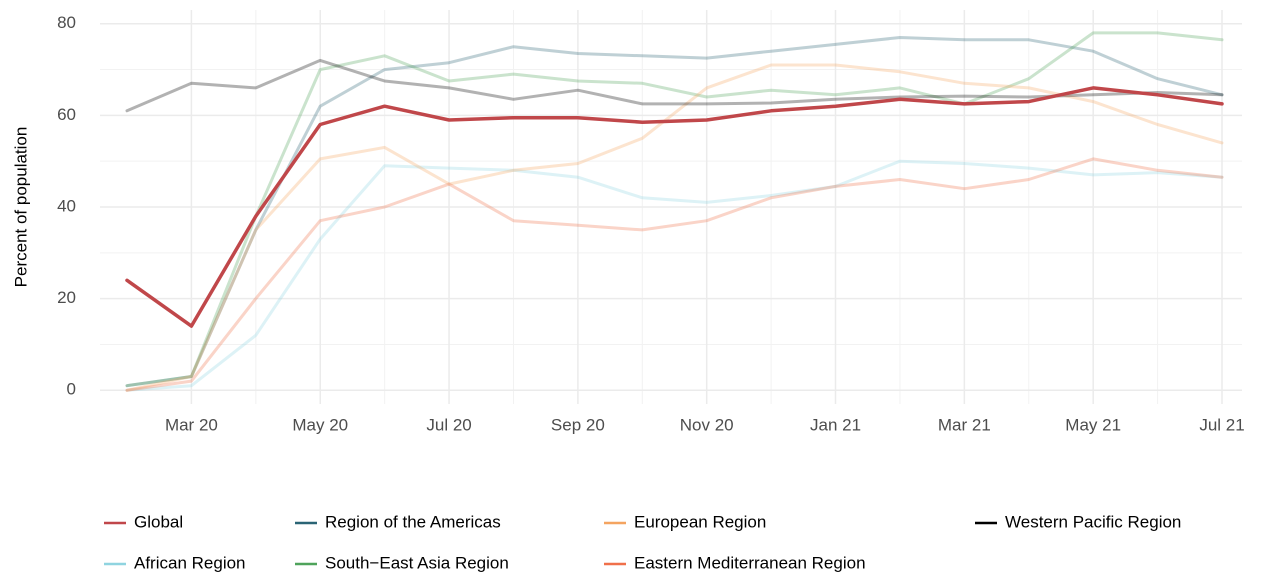  What do you see at coordinates (191, 424) in the screenshot?
I see `x-tick-label: Mar 20` at bounding box center [191, 424].